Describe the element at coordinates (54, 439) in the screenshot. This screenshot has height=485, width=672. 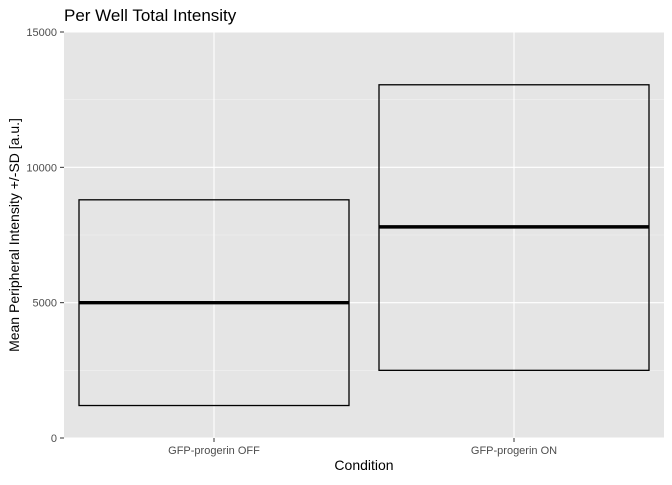
I see `y-tick-label: 0` at that location.